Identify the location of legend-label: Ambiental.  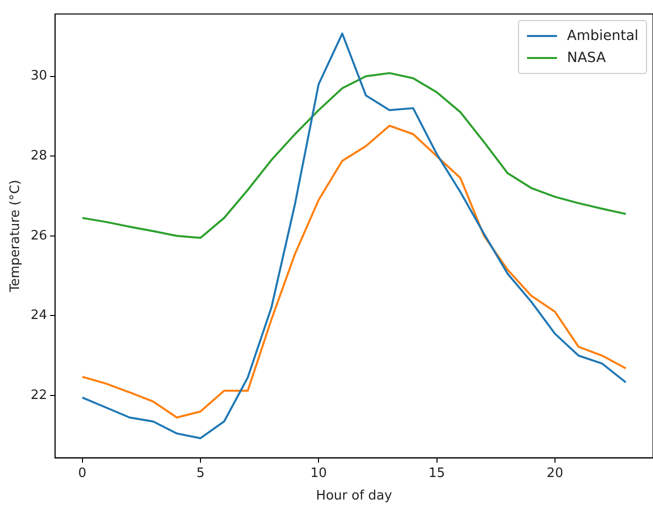
(602, 36).